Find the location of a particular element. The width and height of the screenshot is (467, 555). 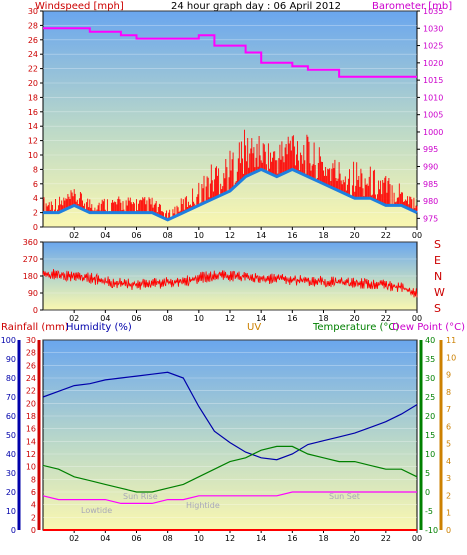

barometer-axis-tick-label: 1015 is located at coordinates (433, 80).